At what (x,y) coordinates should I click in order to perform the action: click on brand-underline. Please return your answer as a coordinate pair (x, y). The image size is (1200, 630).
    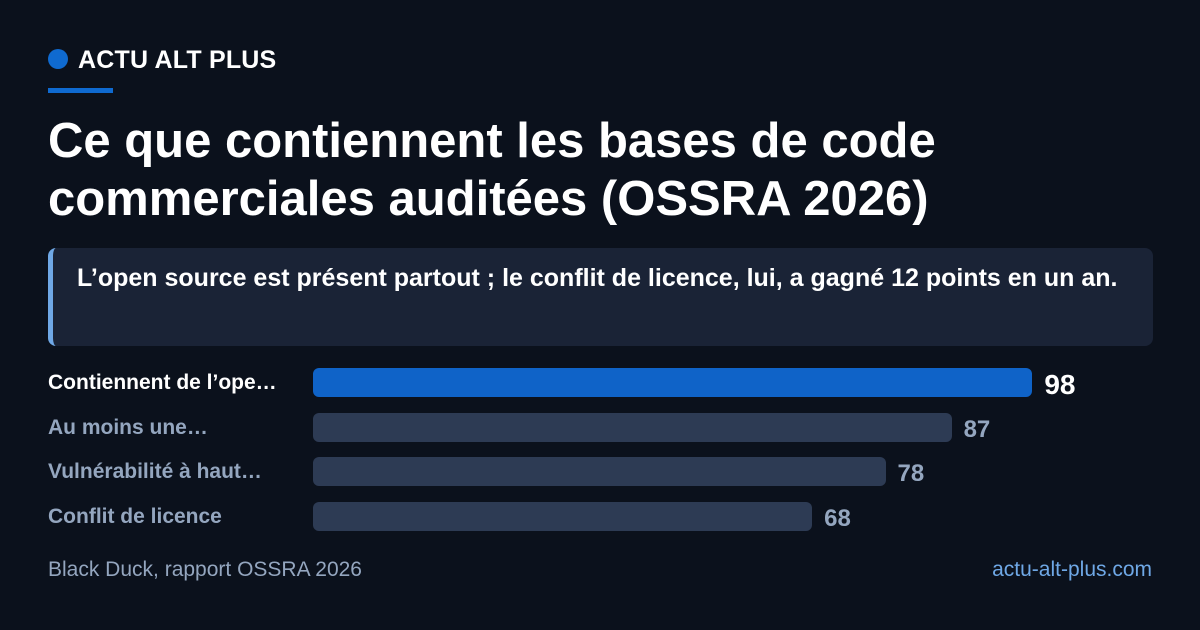
    Looking at the image, I should click on (80, 90).